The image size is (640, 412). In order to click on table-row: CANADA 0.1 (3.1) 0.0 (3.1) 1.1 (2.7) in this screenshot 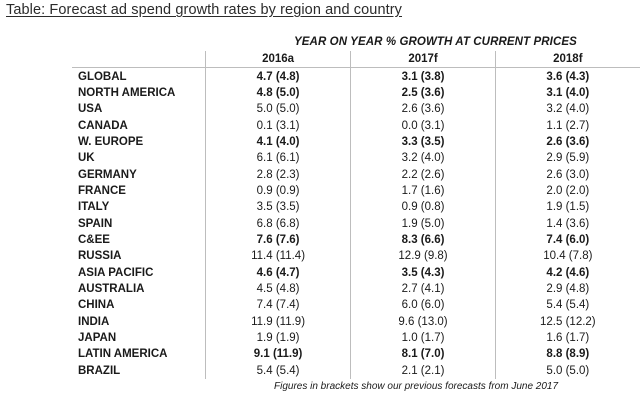, I will do `click(356, 125)`.